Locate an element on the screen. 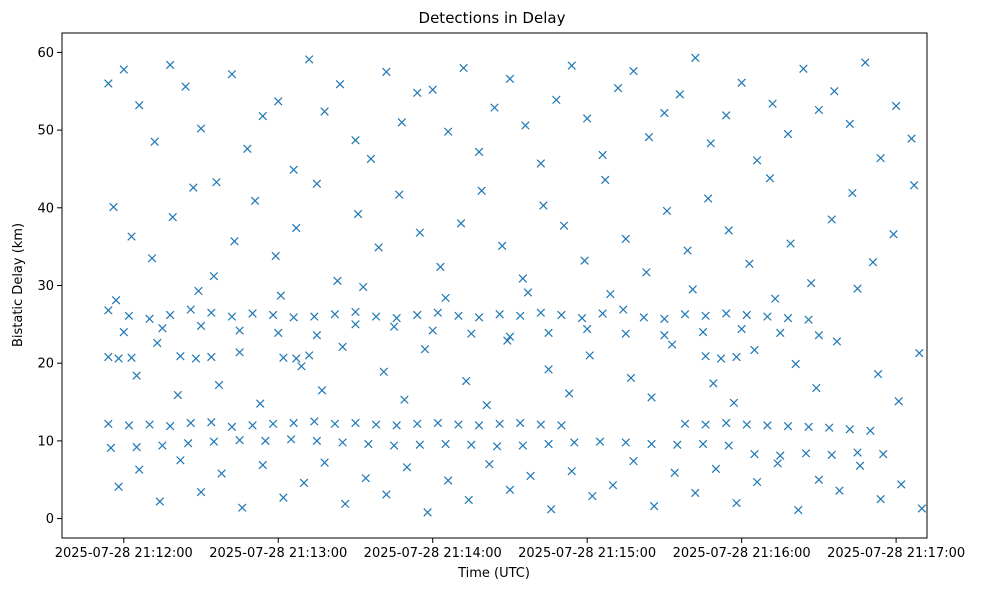 Image resolution: width=987 pixels, height=590 pixels. y-tick-label: 30 is located at coordinates (45, 286).